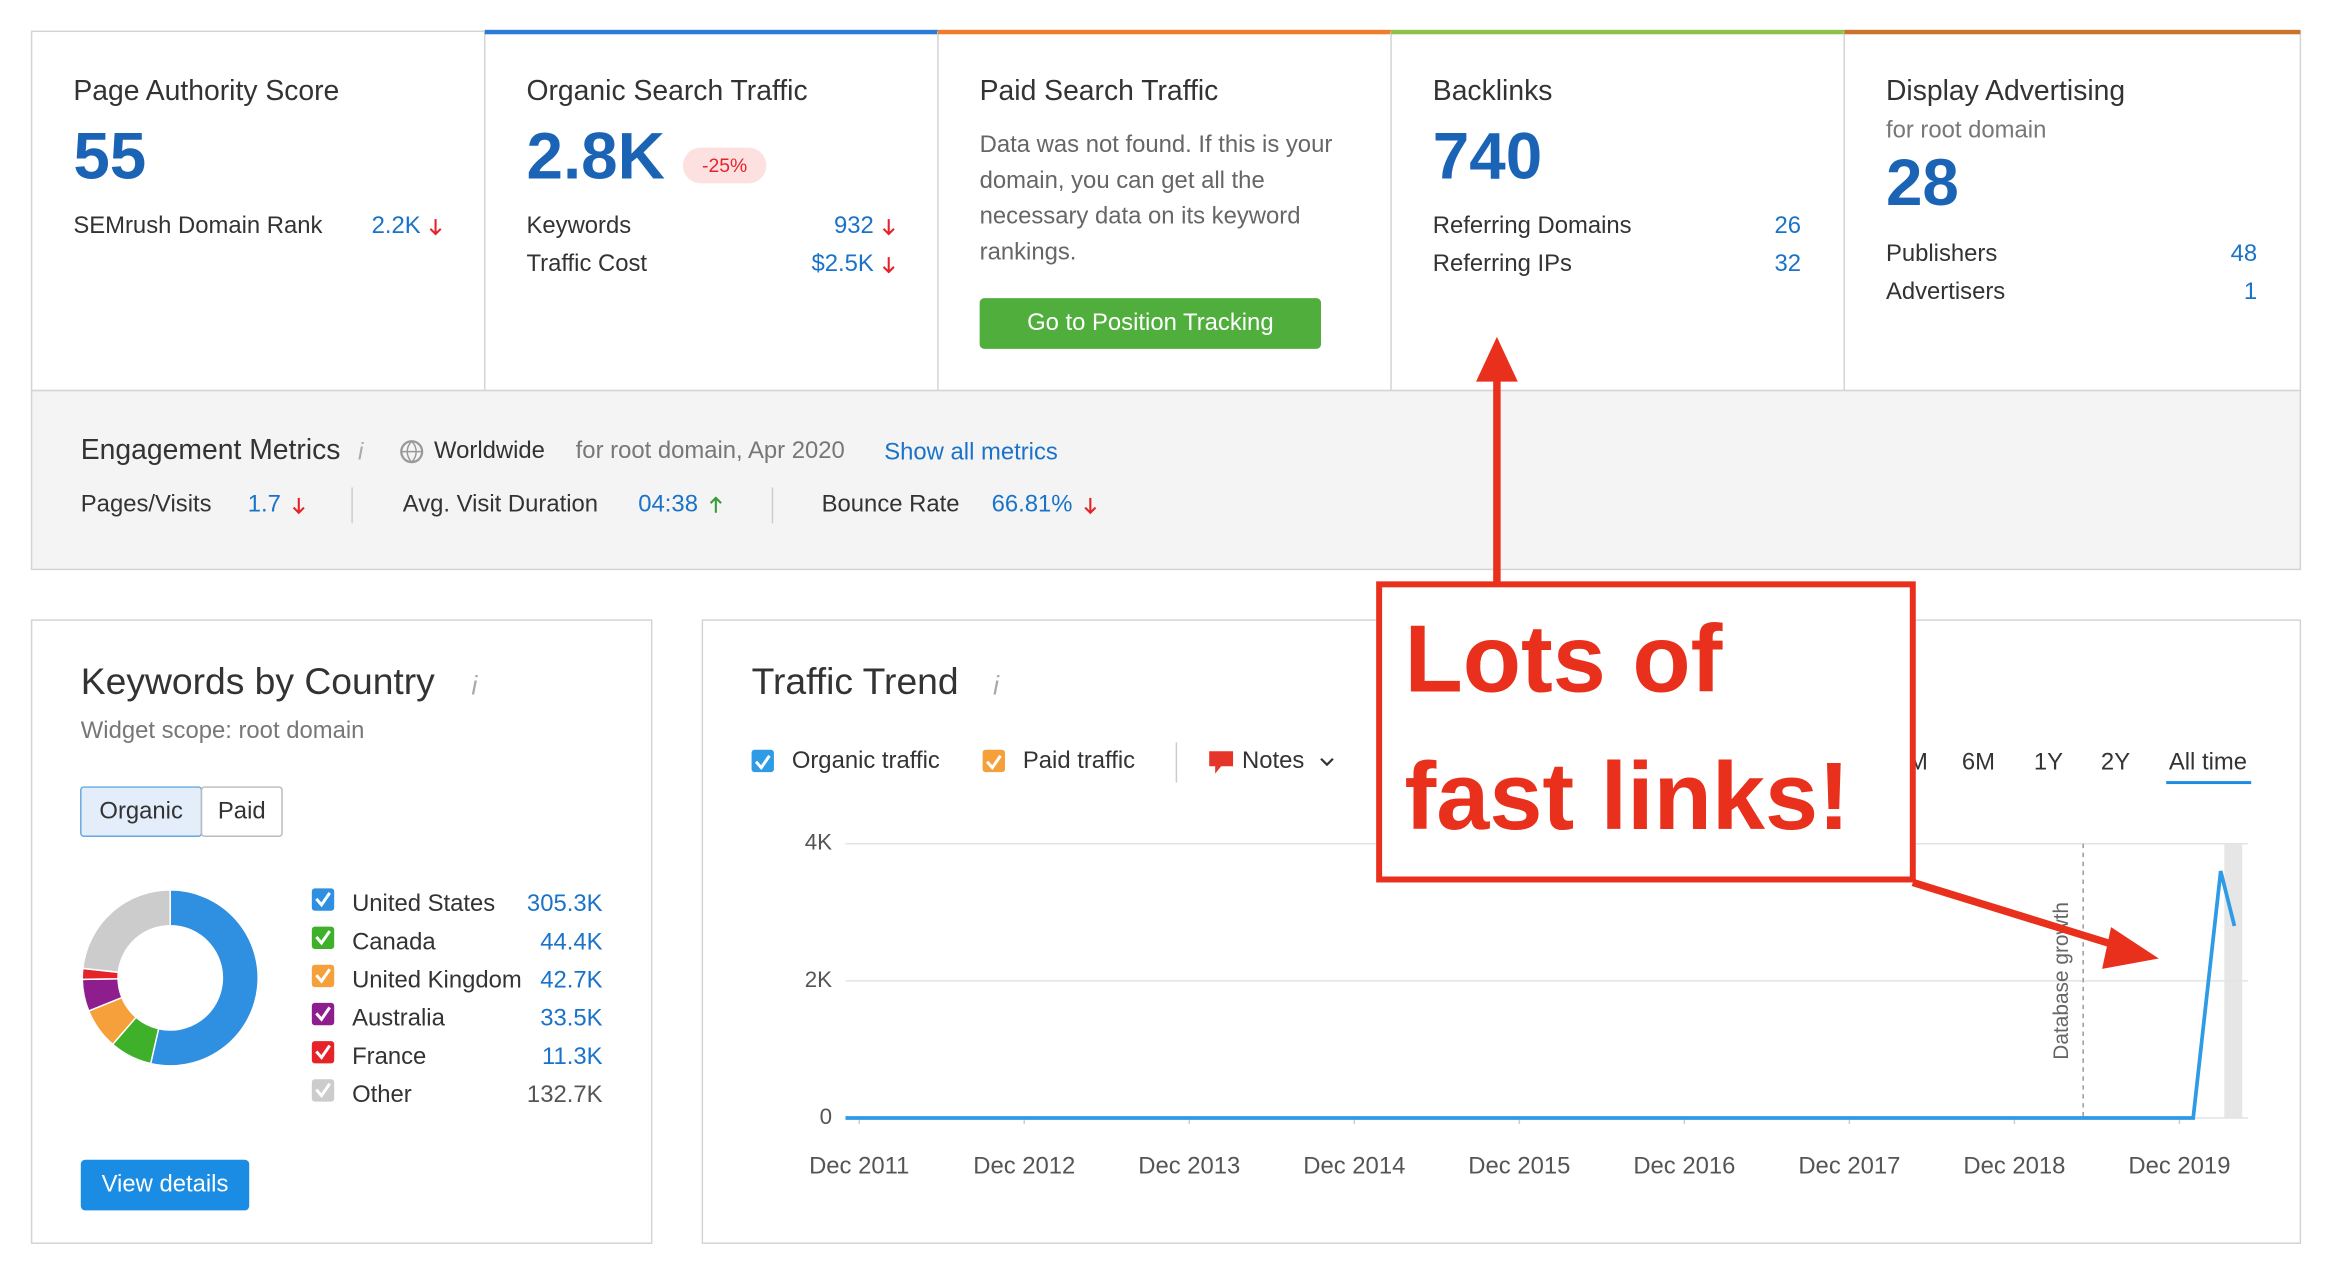  What do you see at coordinates (2061, 981) in the screenshot?
I see `annotation-text: Database growth` at bounding box center [2061, 981].